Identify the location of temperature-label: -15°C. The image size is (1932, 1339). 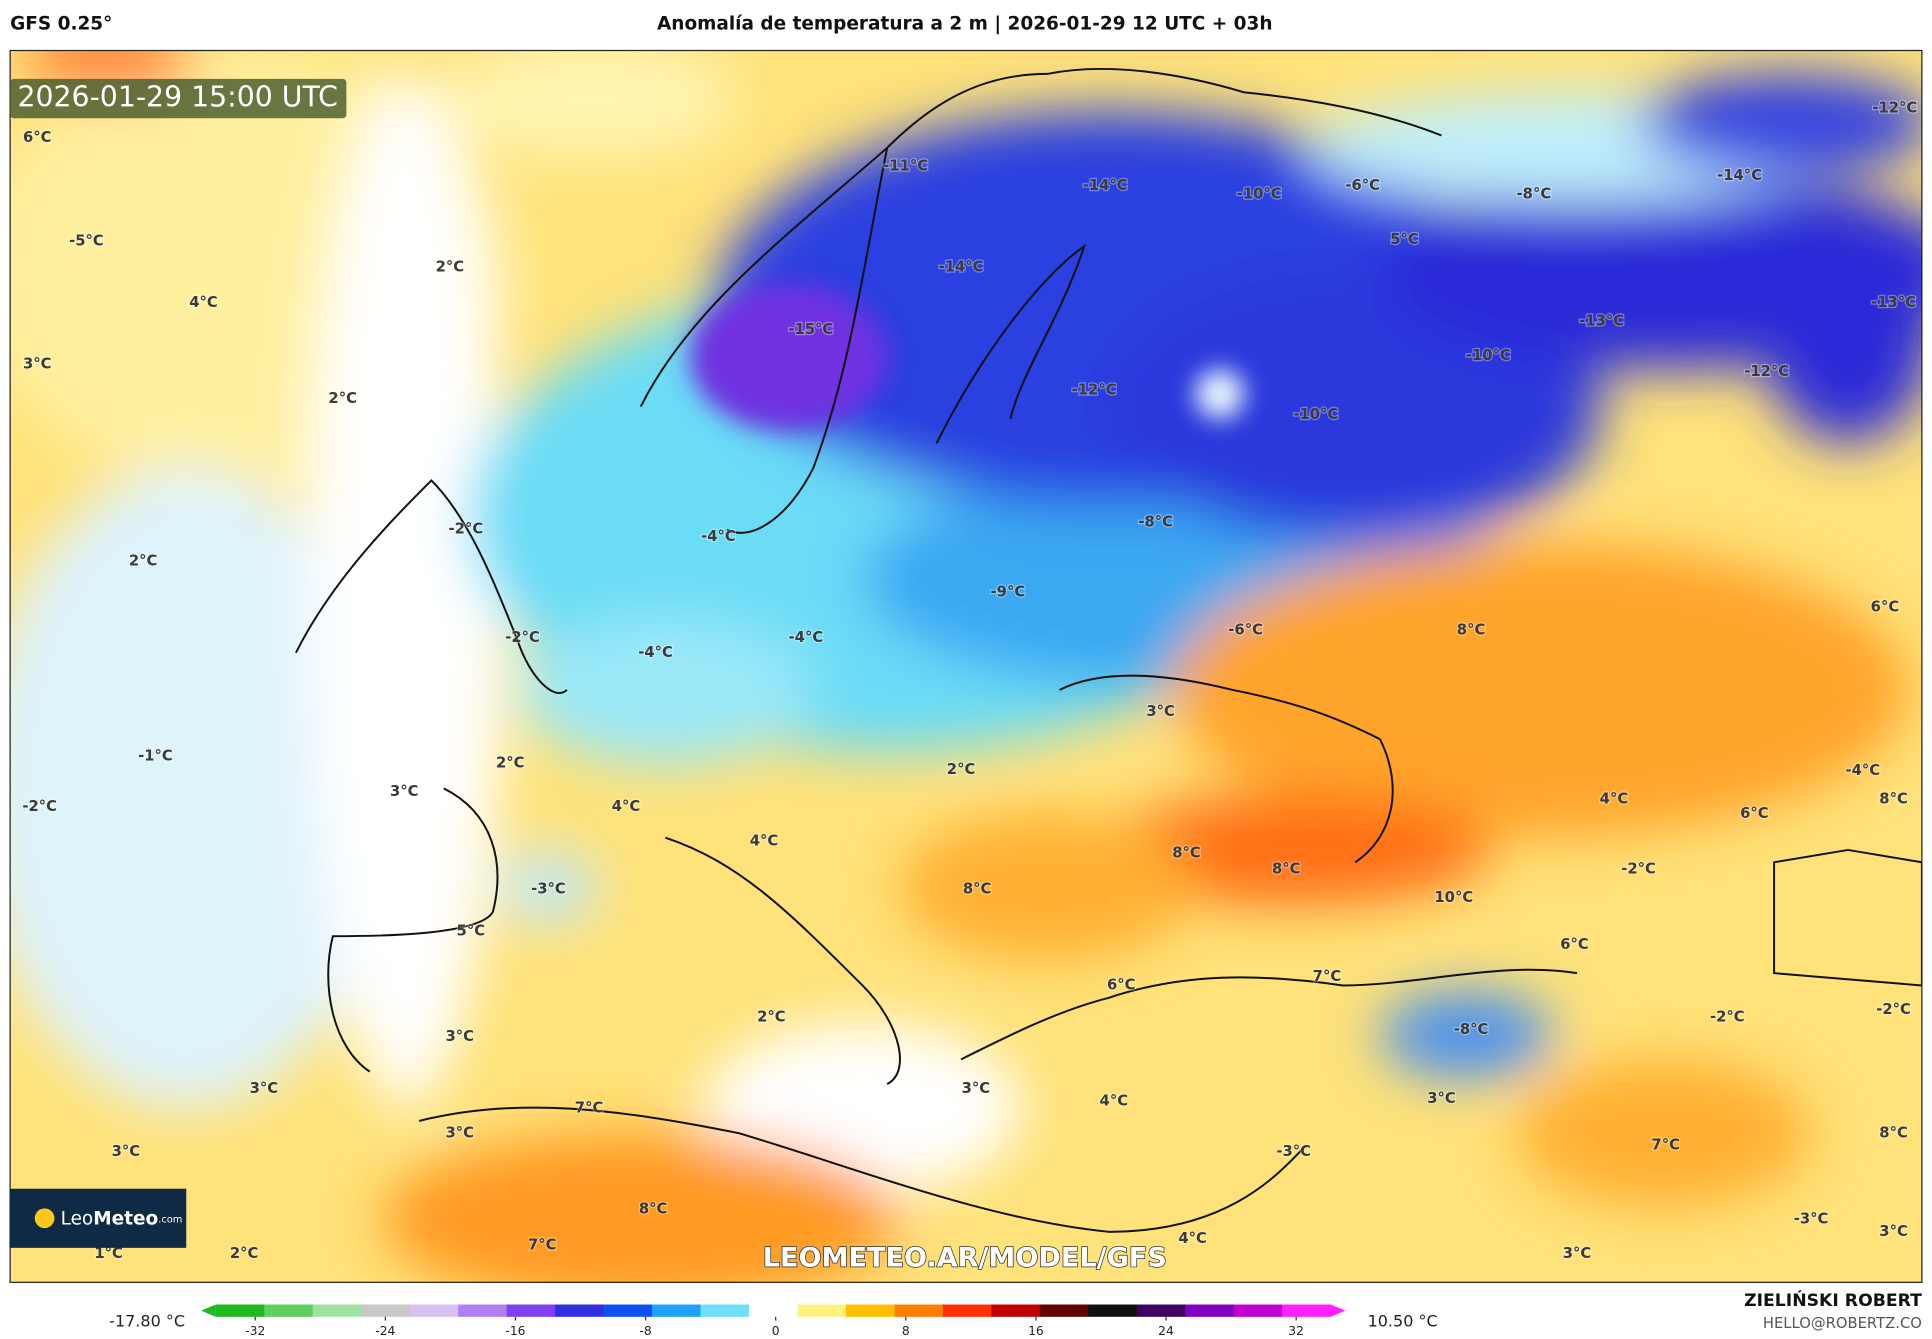
(810, 329).